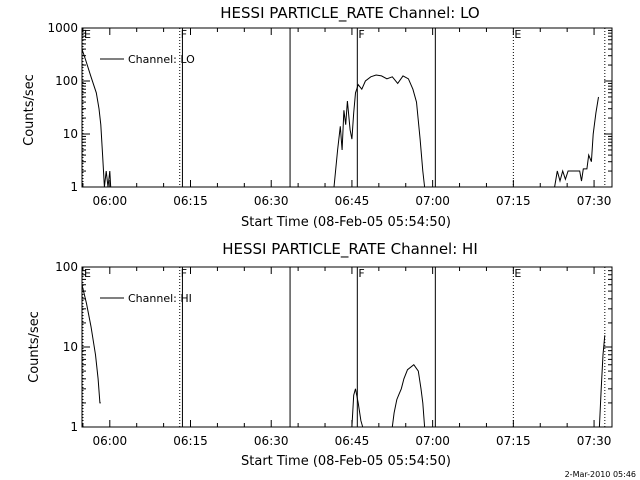 Image resolution: width=640 pixels, height=480 pixels. I want to click on y-axis-label-hi: Counts/sec, so click(34, 347).